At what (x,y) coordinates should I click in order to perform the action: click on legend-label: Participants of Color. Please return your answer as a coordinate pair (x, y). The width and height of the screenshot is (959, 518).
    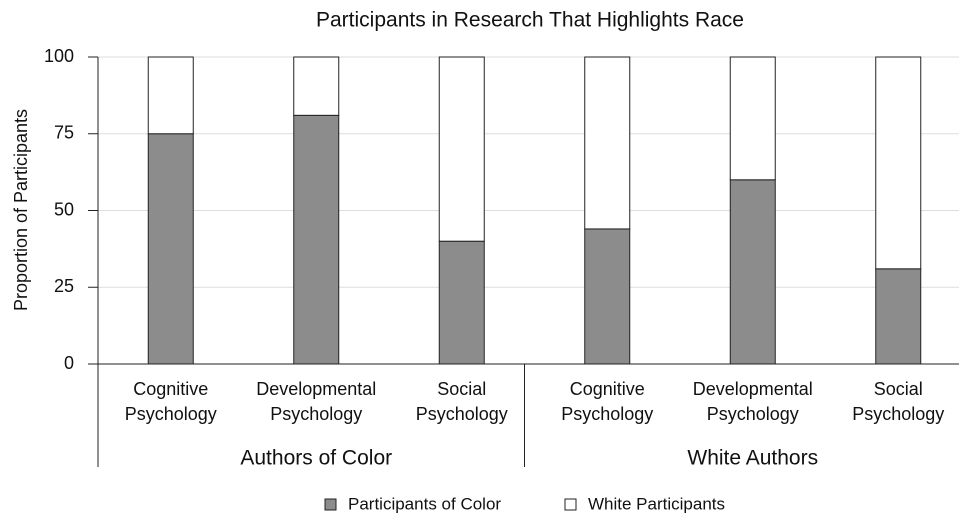
    Looking at the image, I should click on (424, 503).